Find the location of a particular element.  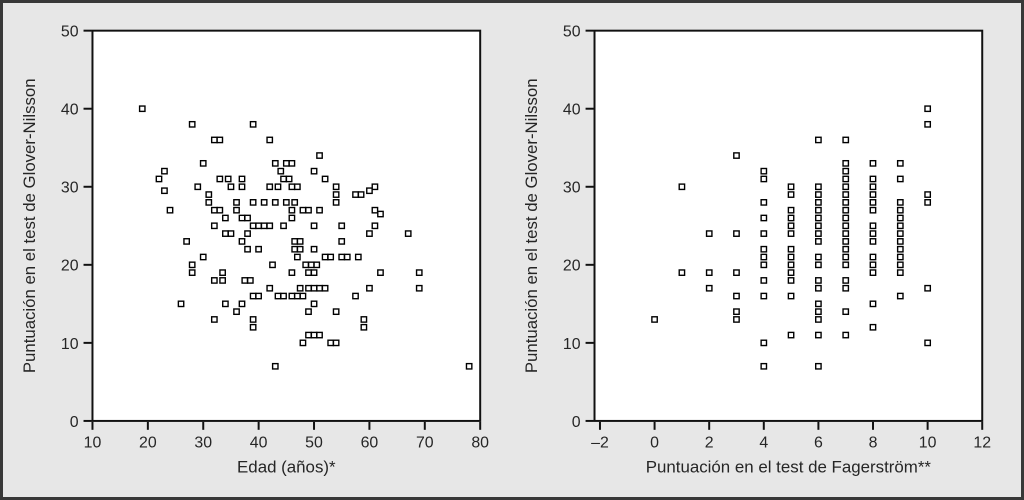

x-tick-label: 30 is located at coordinates (203, 443).